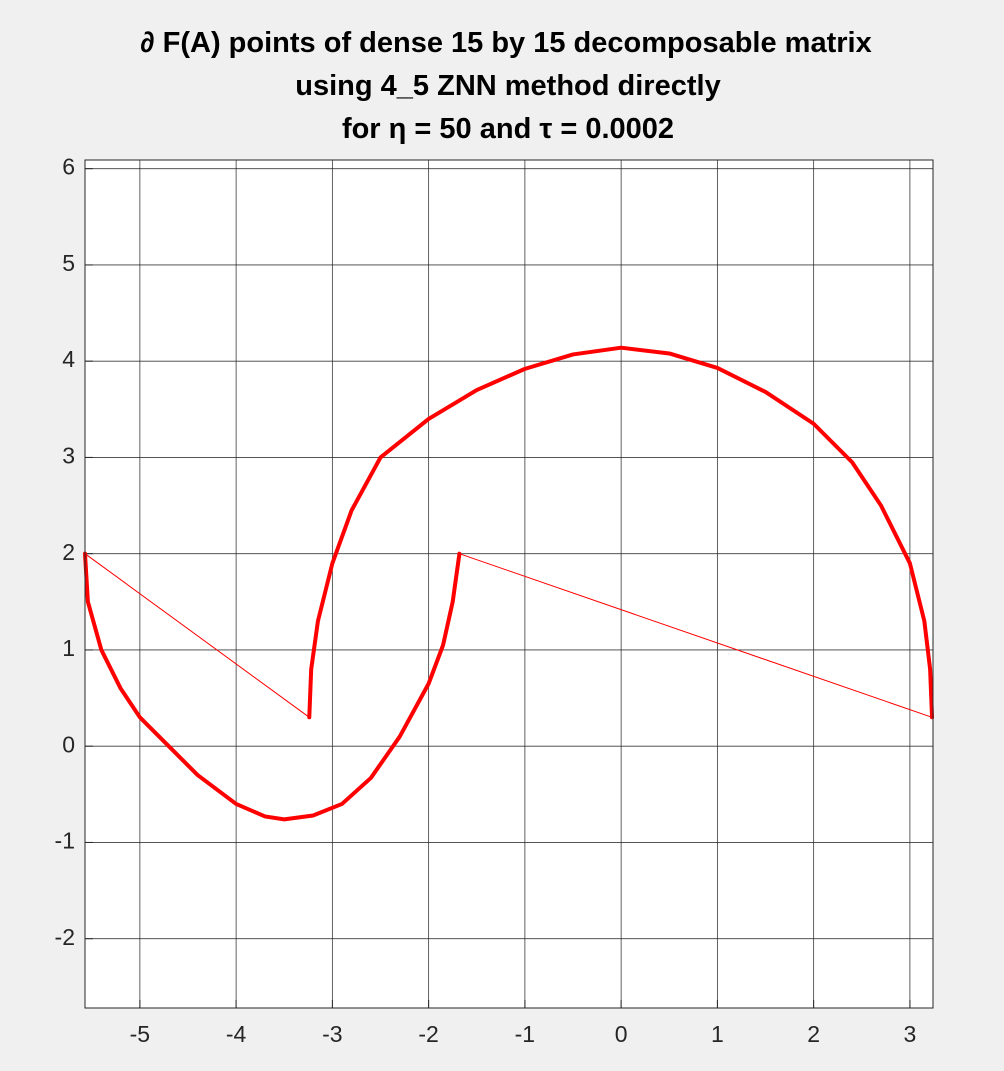  What do you see at coordinates (68, 552) in the screenshot?
I see `y-tick-label: 2` at bounding box center [68, 552].